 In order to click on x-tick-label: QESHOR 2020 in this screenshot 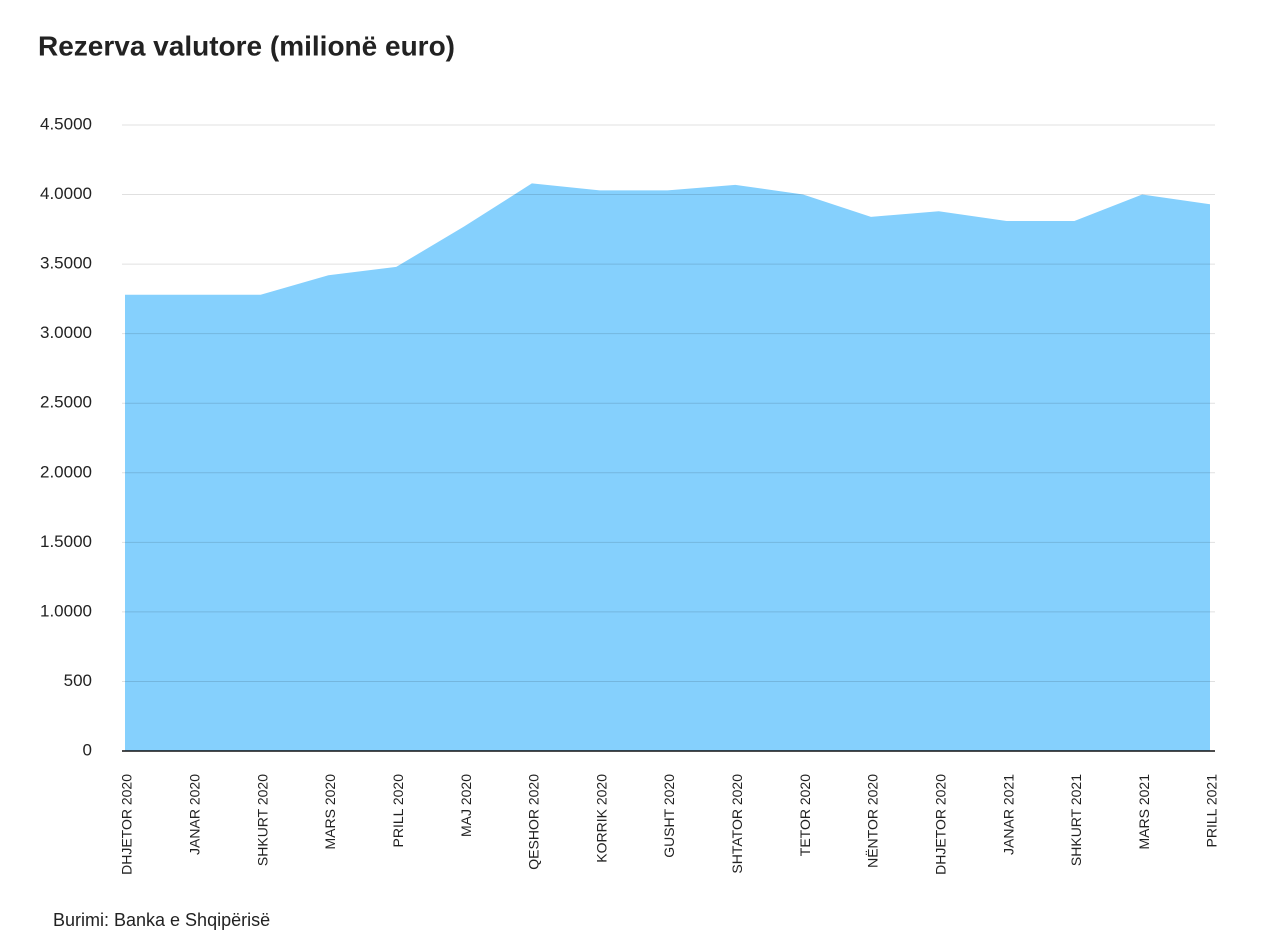, I will do `click(534, 822)`.